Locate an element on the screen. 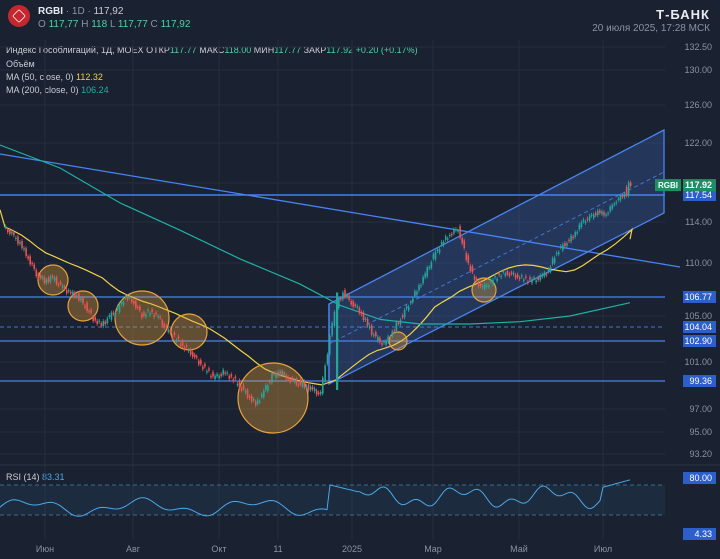 This screenshot has height=559, width=720. y-tick-4: 118.00 is located at coordinates (698, 183).